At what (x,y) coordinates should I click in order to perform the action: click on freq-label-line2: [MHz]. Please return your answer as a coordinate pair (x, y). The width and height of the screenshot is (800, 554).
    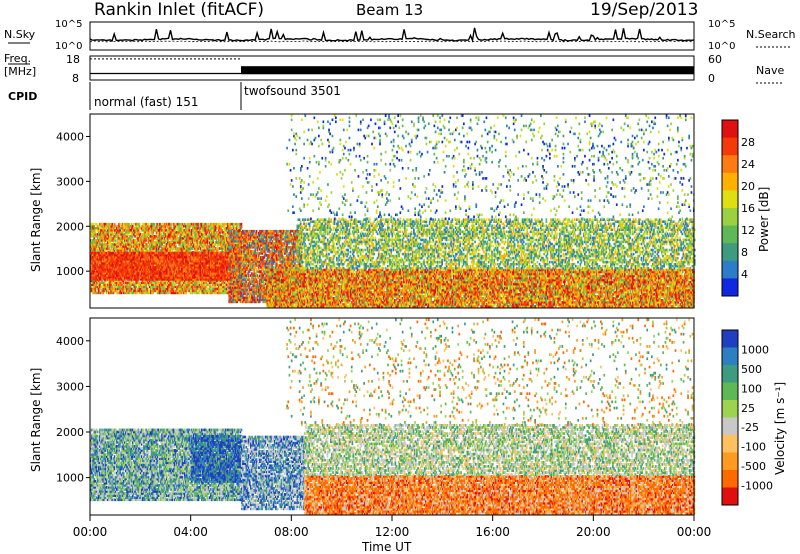
    Looking at the image, I should click on (20, 71).